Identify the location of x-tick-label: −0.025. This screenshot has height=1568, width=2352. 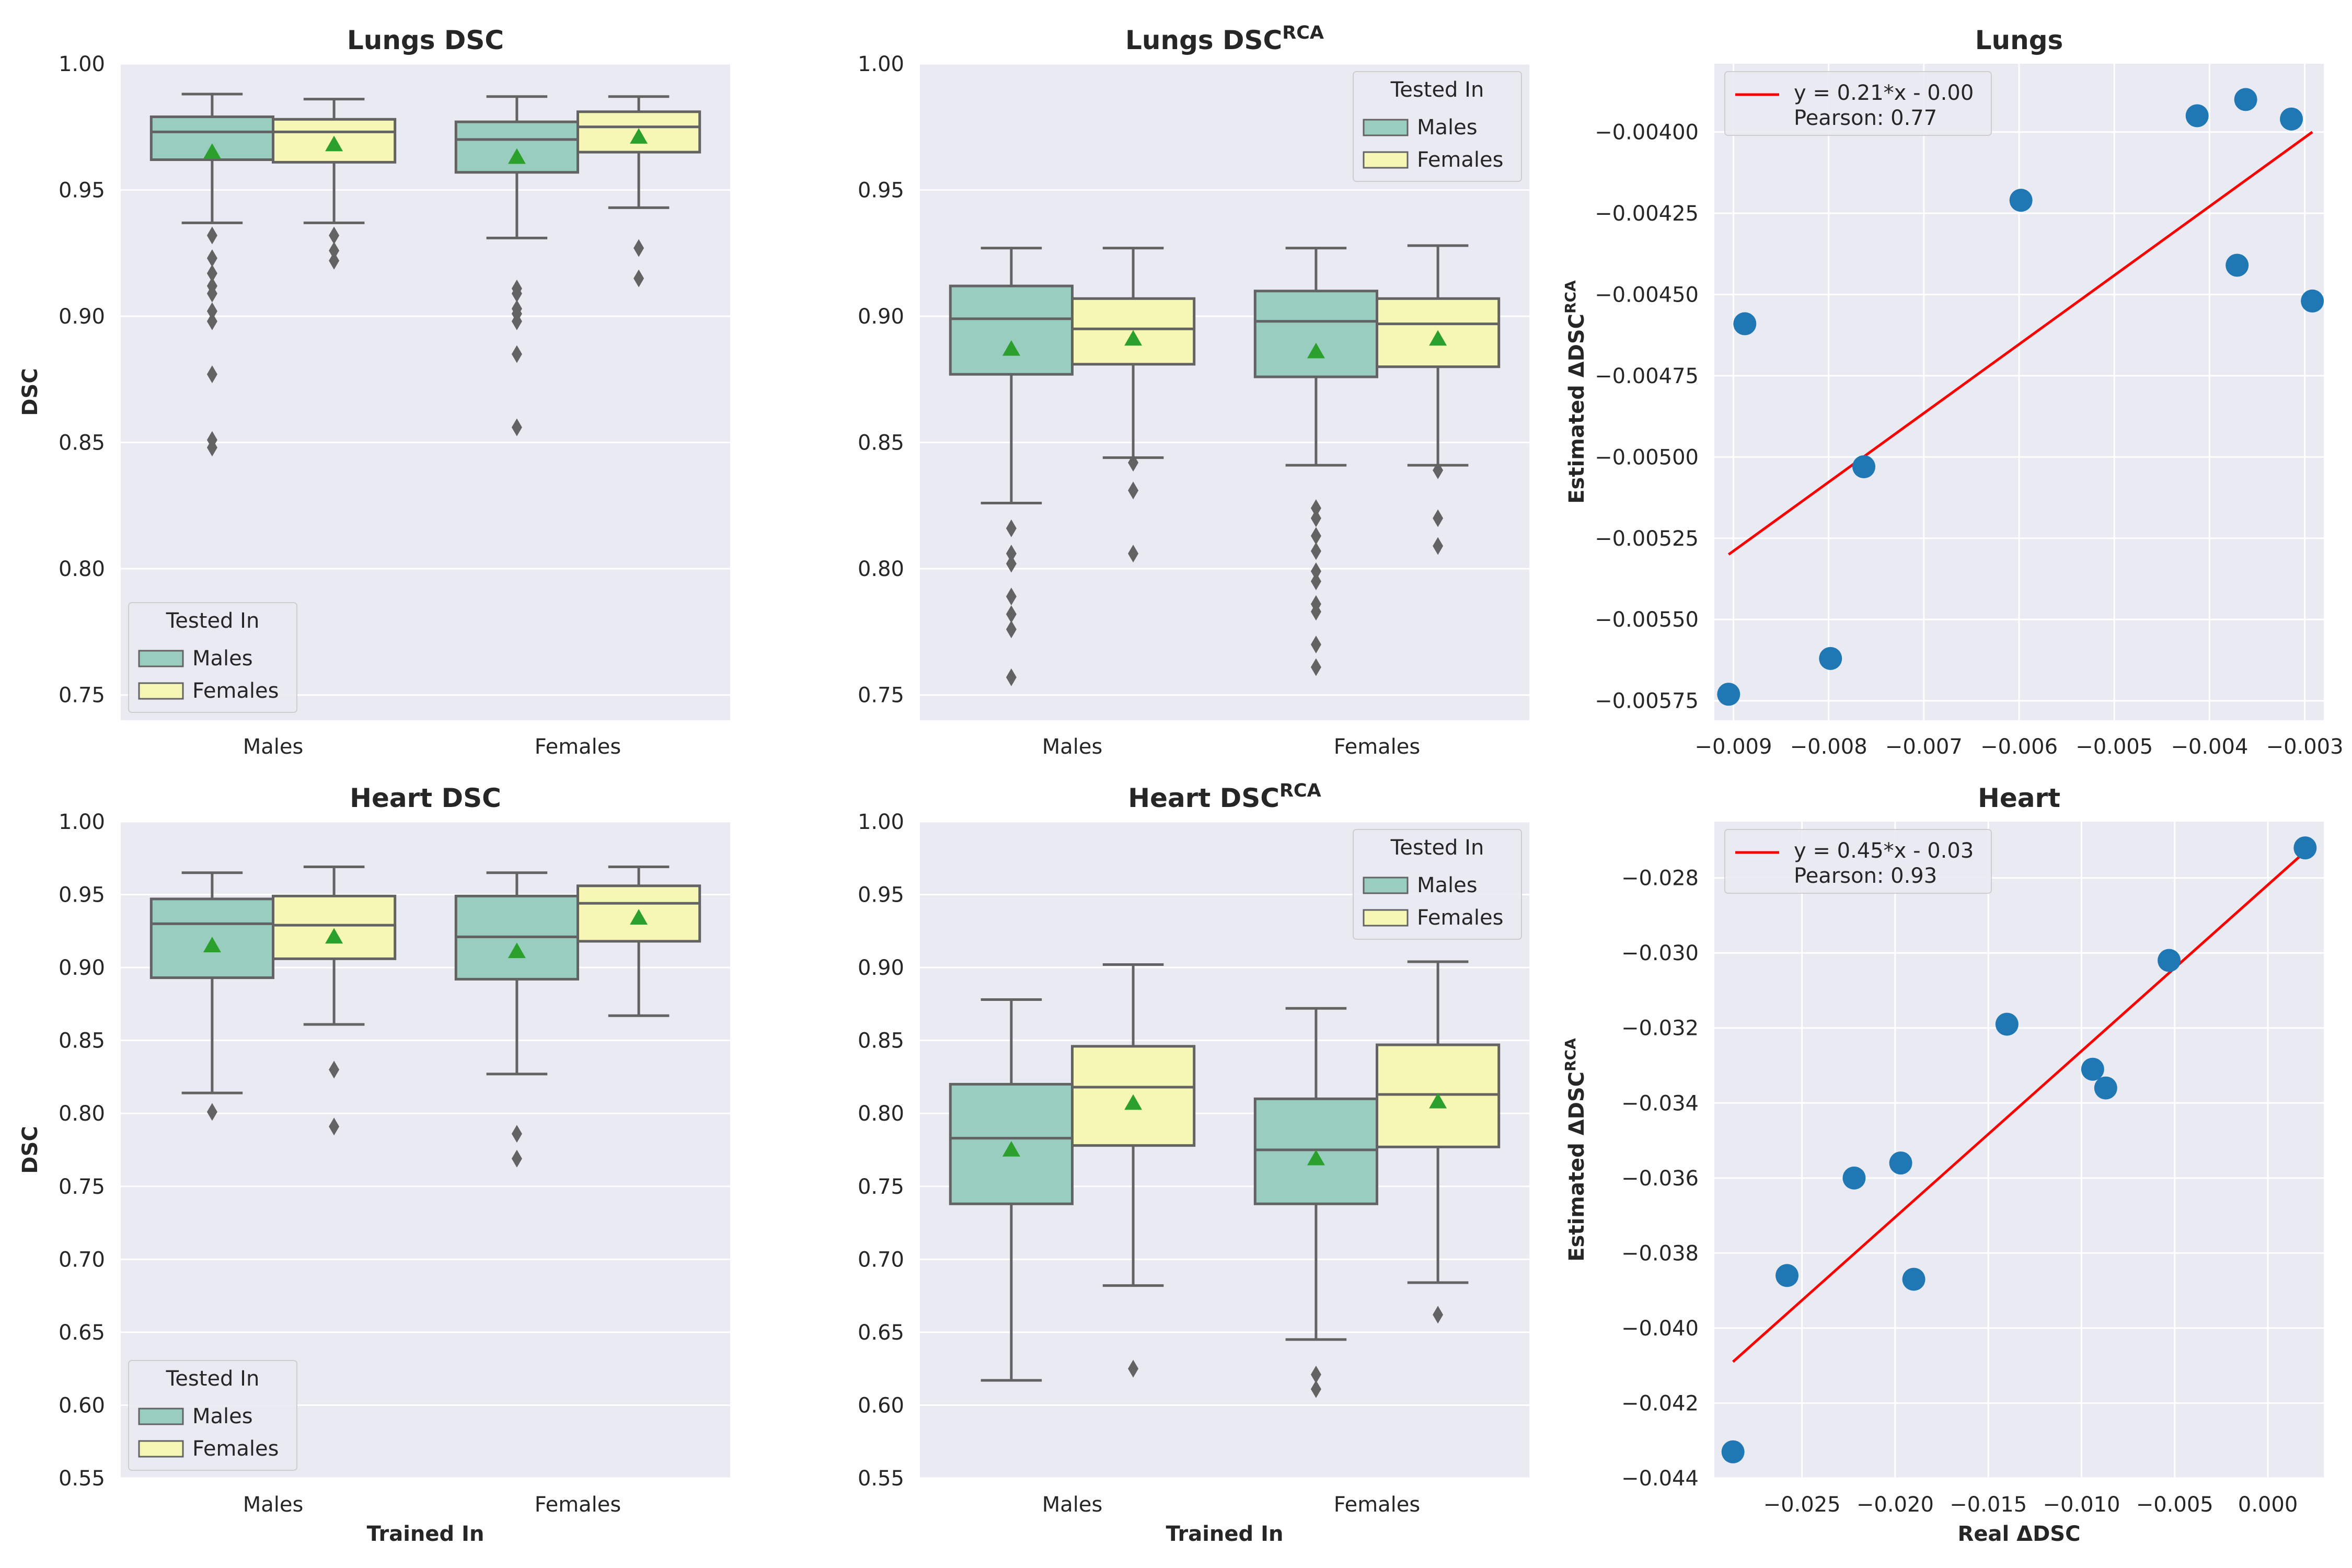
(1802, 1505).